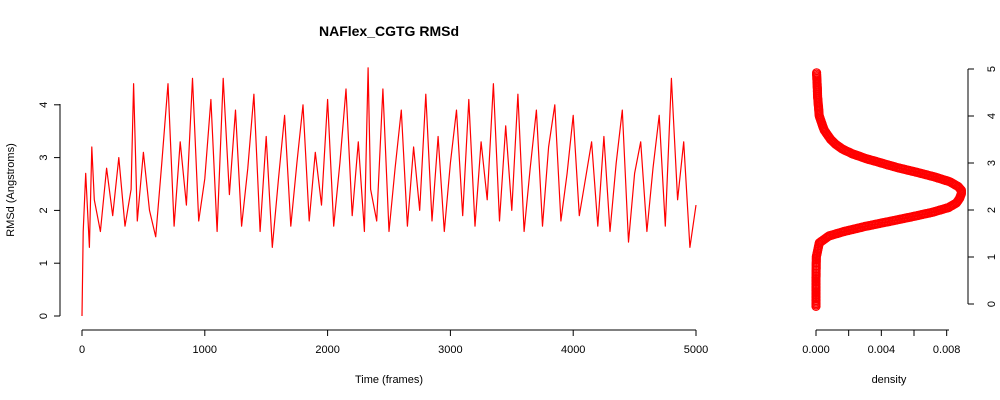  I want to click on y-axis-ticks: 0 1 2 3 4, so click(49, 210).